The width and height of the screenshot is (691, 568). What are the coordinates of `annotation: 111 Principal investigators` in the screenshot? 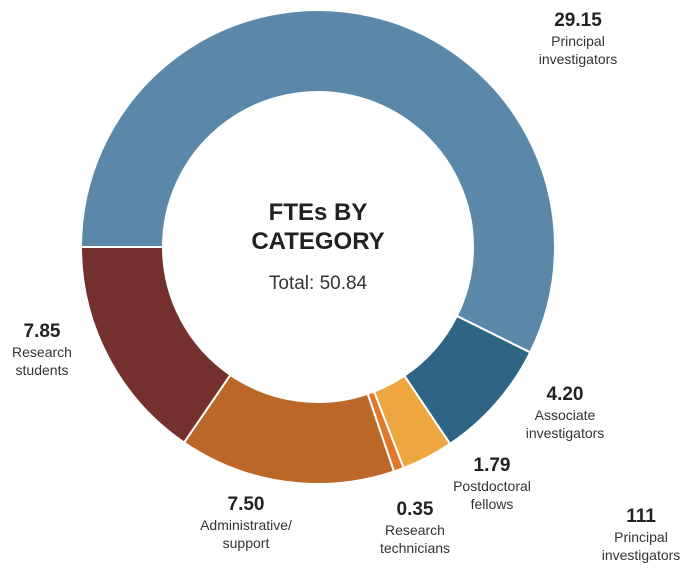 It's located at (641, 535).